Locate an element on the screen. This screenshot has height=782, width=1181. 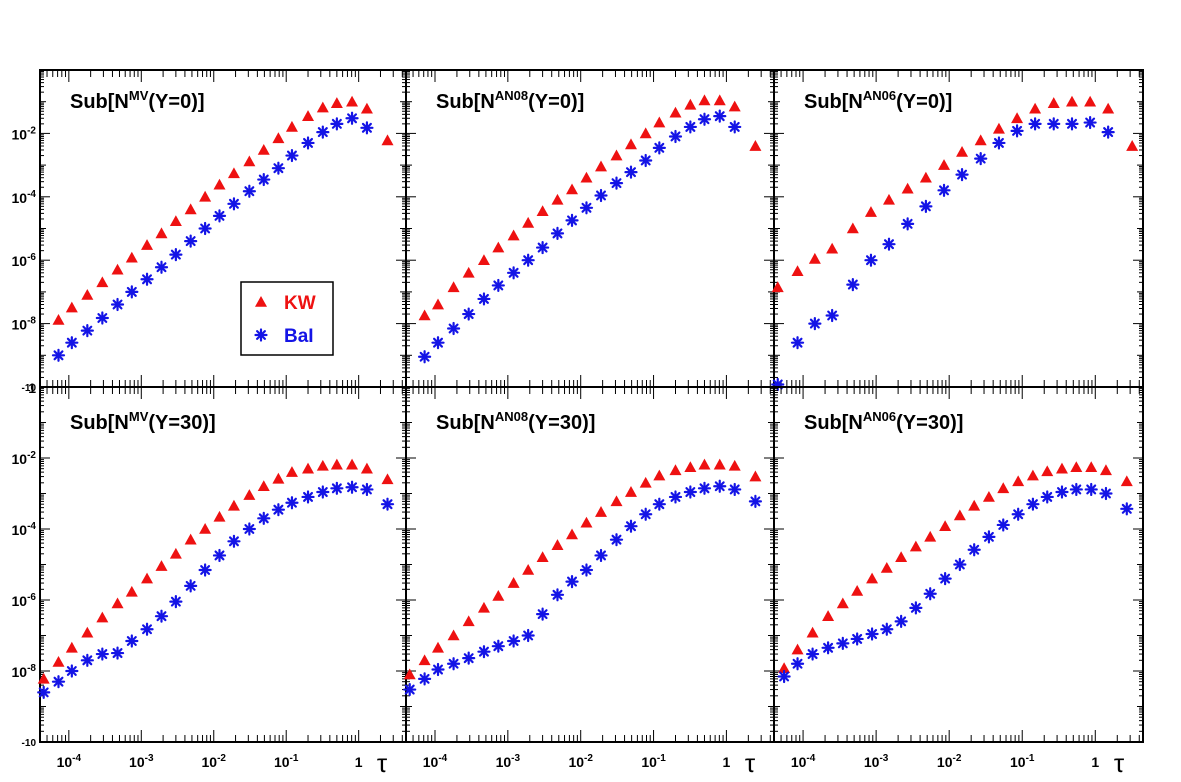
panel-3: Sub[NAN06(Y=0)] is located at coordinates (957, 230).